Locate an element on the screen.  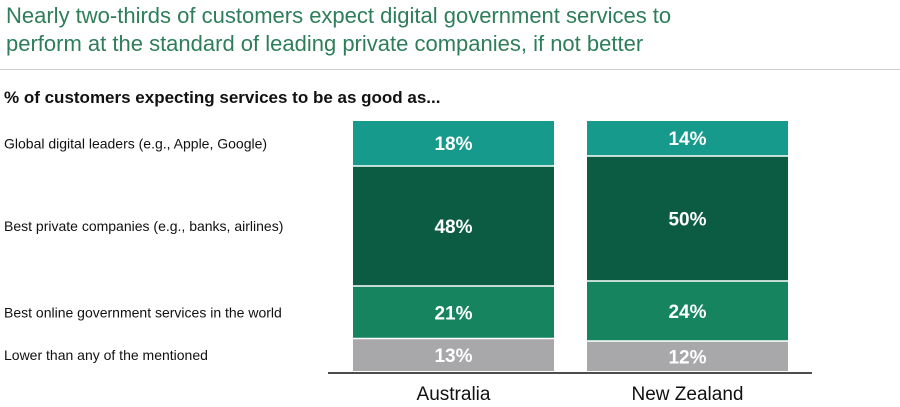
data-label-australia-global-digital-leaders-e-g-apple-google: 18% is located at coordinates (453, 144).